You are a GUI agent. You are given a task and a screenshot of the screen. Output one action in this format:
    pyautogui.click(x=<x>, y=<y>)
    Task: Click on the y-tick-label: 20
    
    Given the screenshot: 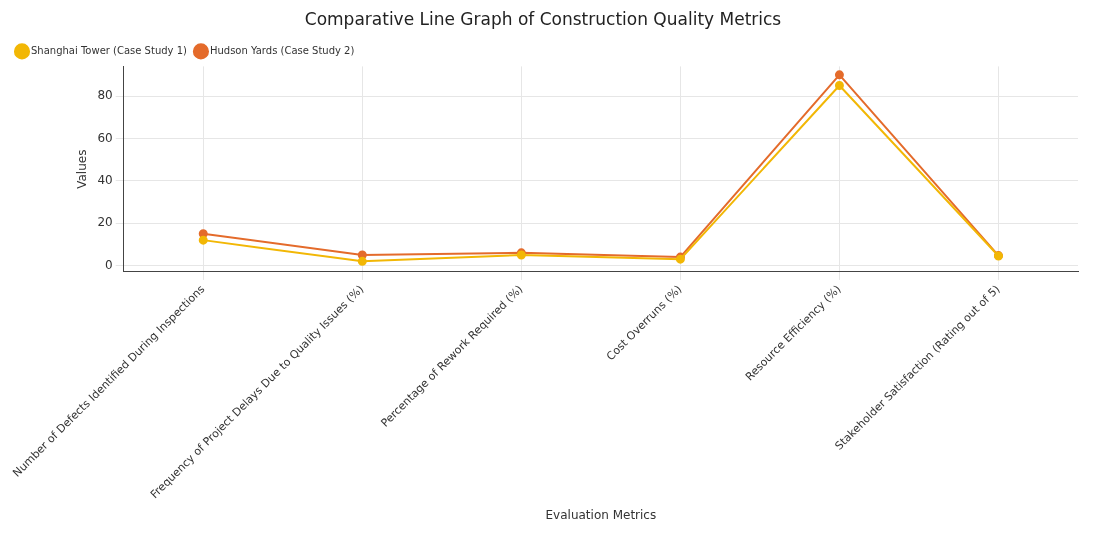 What is the action you would take?
    pyautogui.click(x=105, y=222)
    